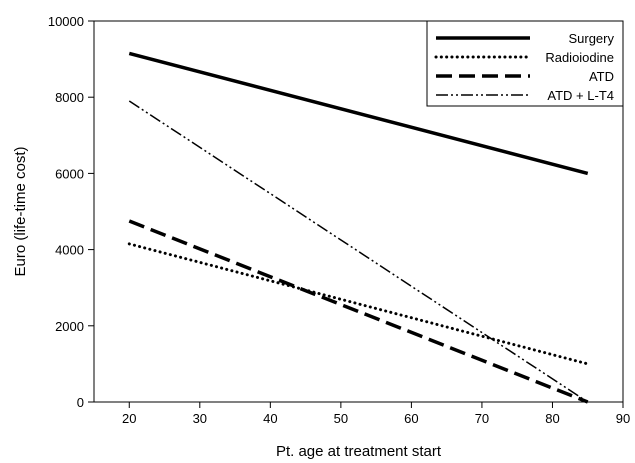 The height and width of the screenshot is (463, 635). Describe the element at coordinates (601, 76) in the screenshot. I see `legend-label-3: ATD` at that location.